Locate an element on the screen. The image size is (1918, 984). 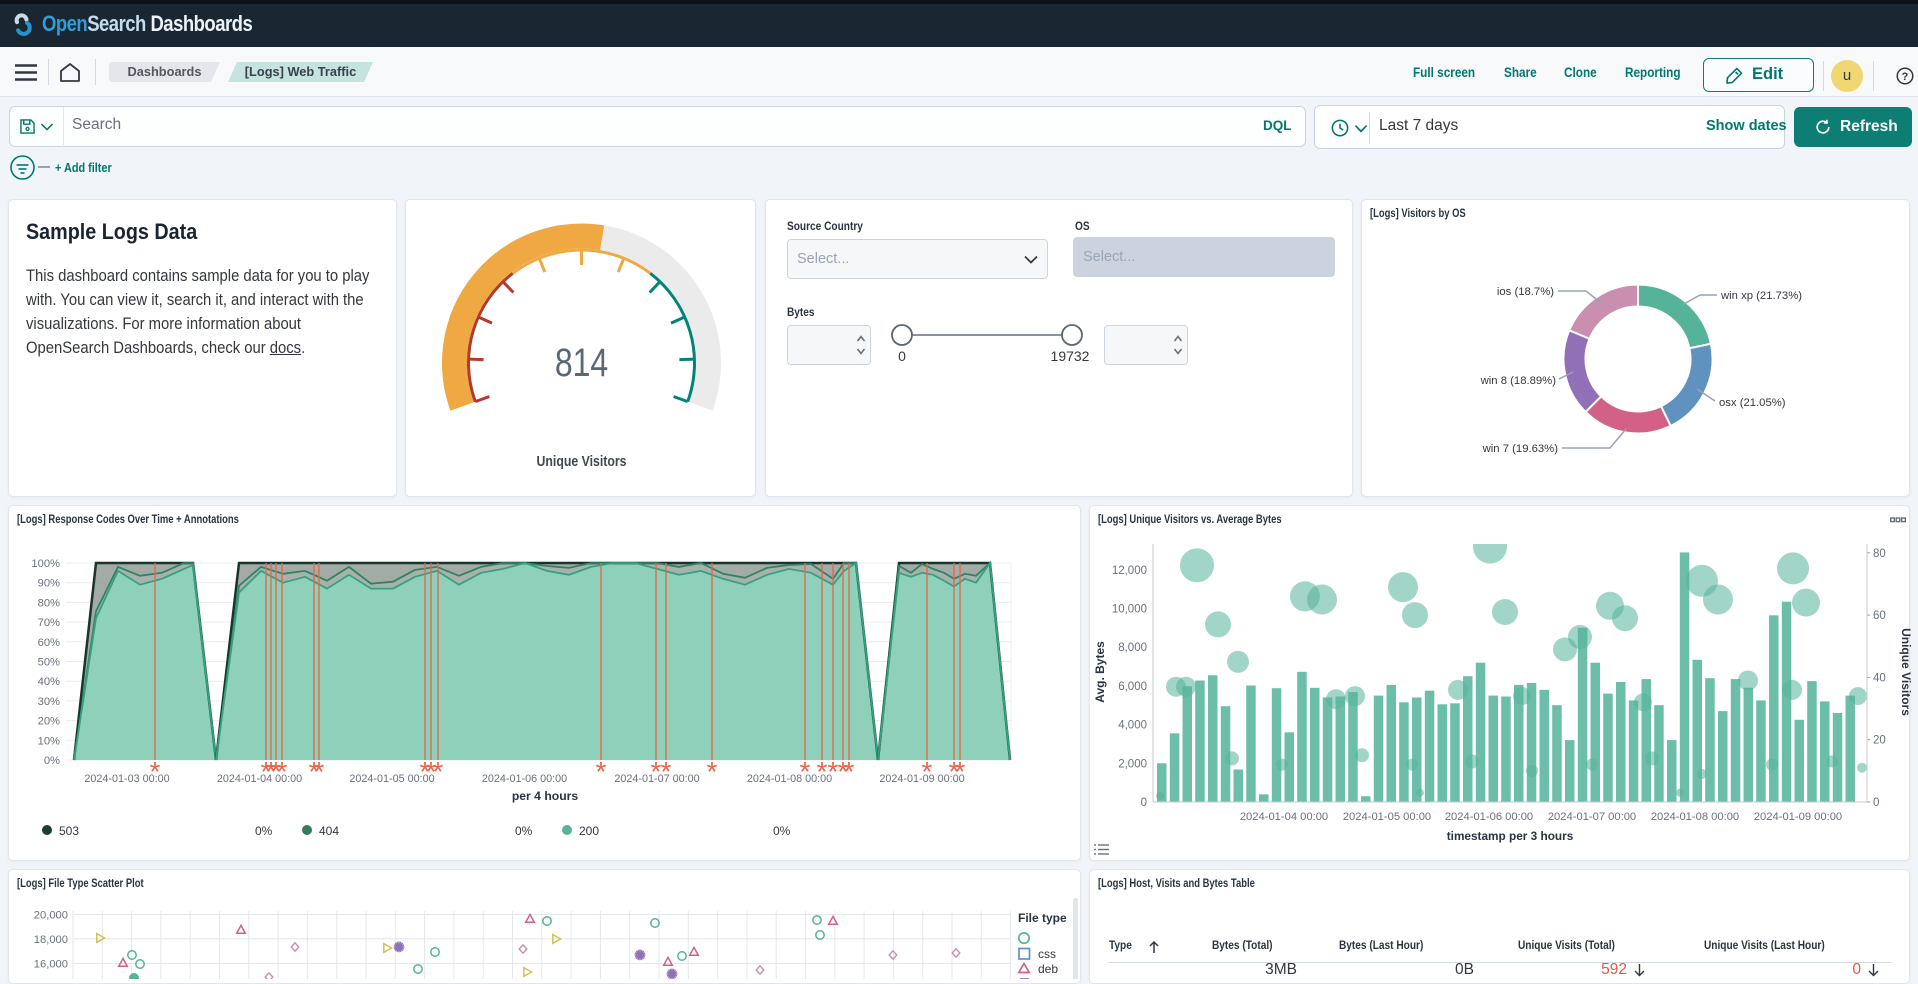
svg-text: timestamp per 3 hours is located at coordinates (1510, 836).